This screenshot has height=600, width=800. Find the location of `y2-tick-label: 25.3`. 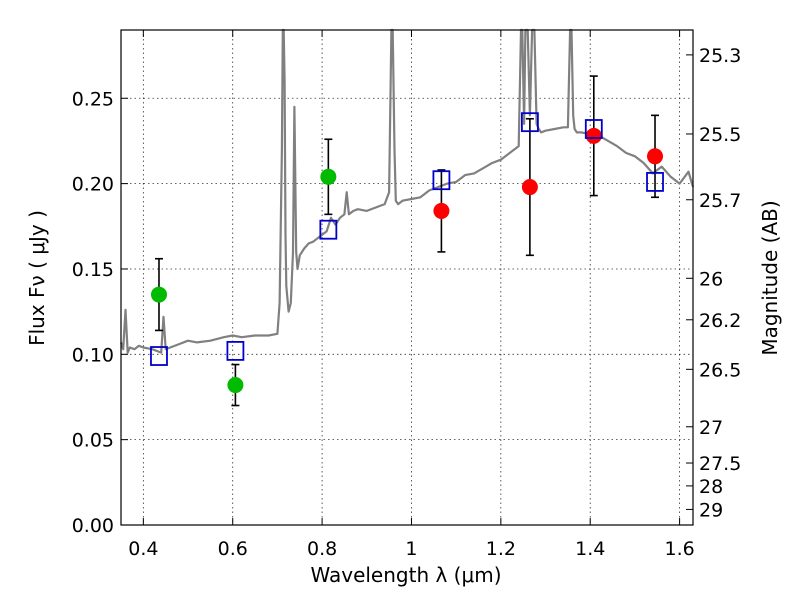

y2-tick-label: 25.3 is located at coordinates (720, 56).